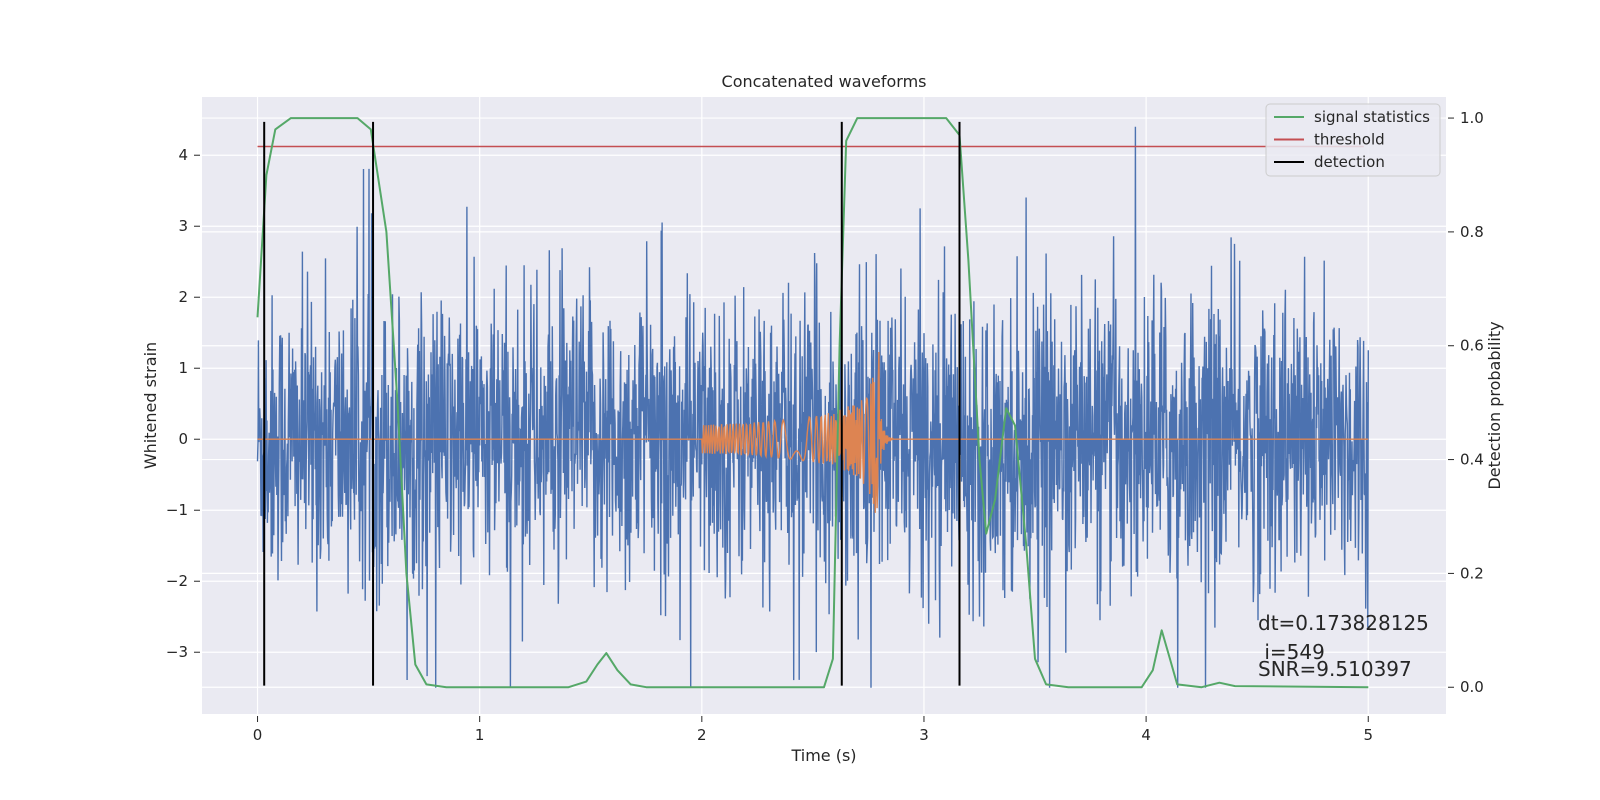  I want to click on legend-label: threshold, so click(1349, 140).